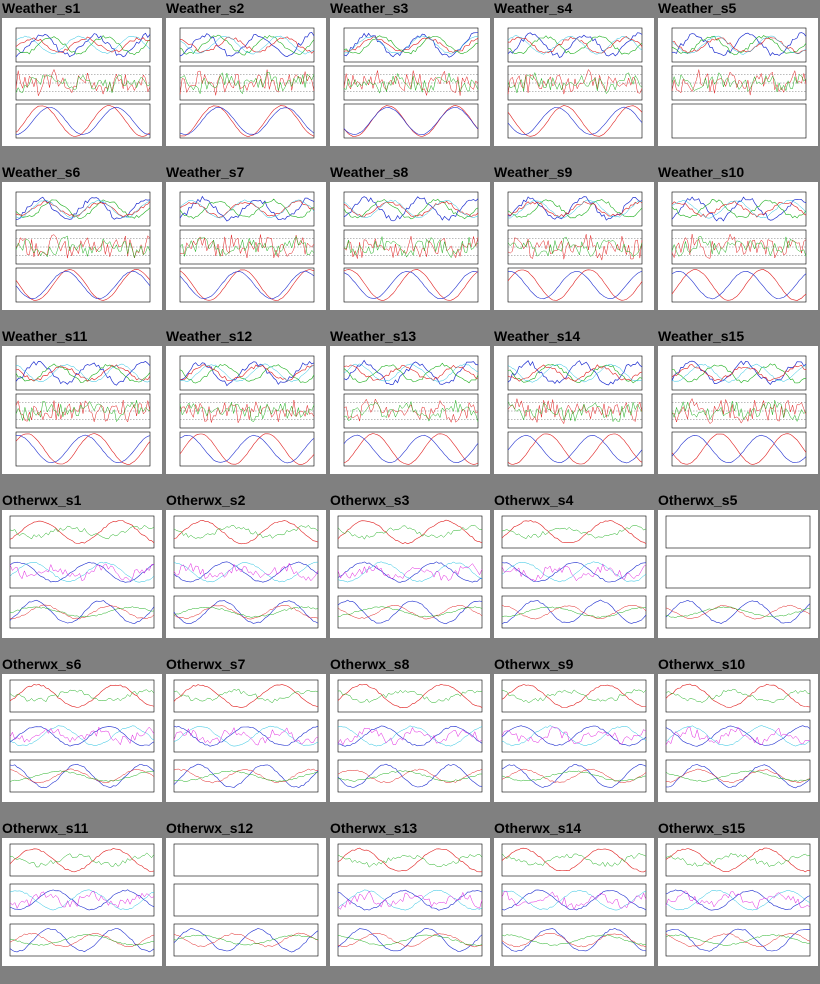 This screenshot has width=820, height=984. Describe the element at coordinates (538, 828) in the screenshot. I see `thumbnail-title: Otherwx_s14` at that location.